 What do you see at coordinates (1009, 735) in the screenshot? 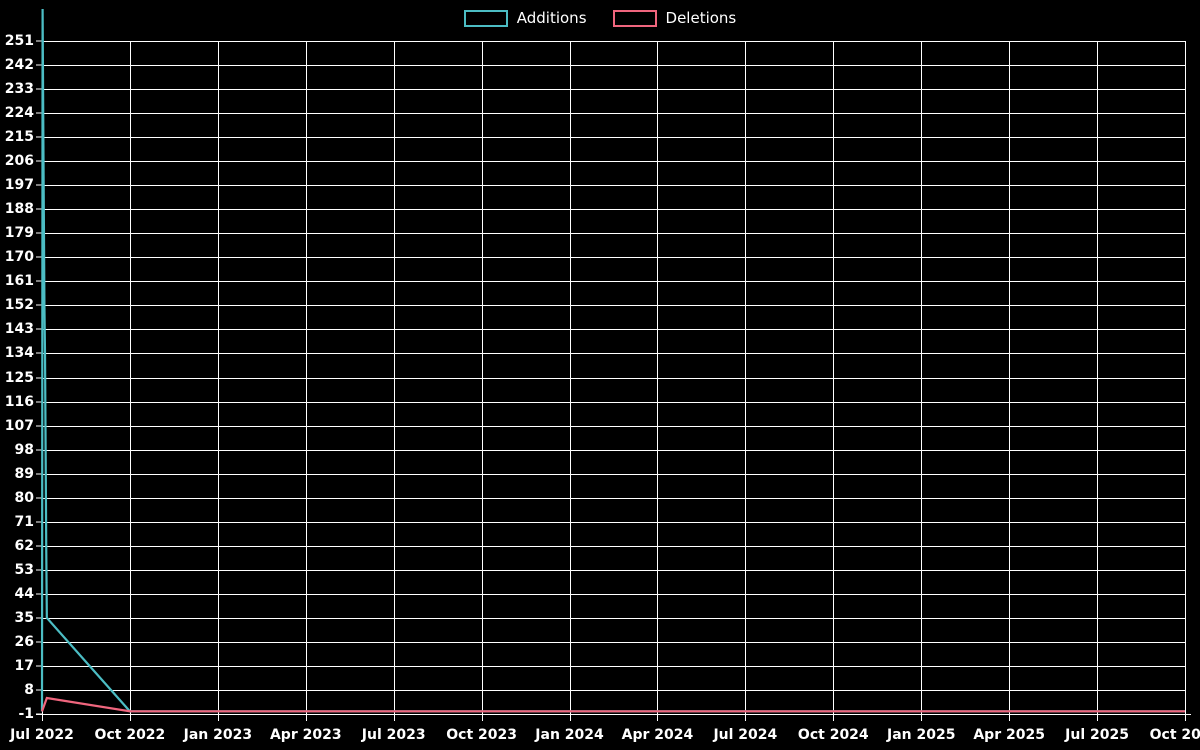
I see `x-axis-tick-label: Apr 2025` at bounding box center [1009, 735].